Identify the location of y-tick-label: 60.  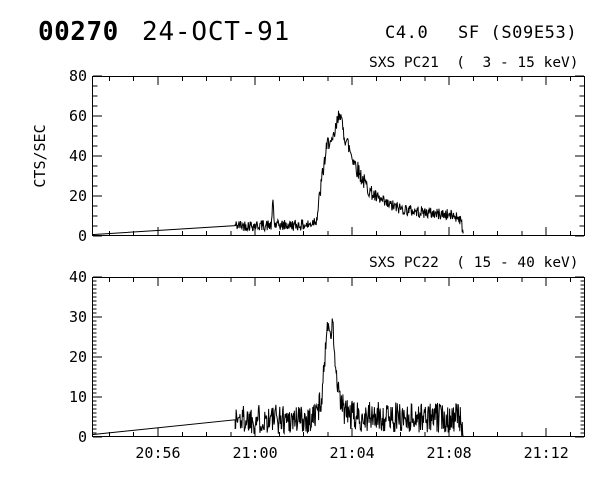
(77, 116).